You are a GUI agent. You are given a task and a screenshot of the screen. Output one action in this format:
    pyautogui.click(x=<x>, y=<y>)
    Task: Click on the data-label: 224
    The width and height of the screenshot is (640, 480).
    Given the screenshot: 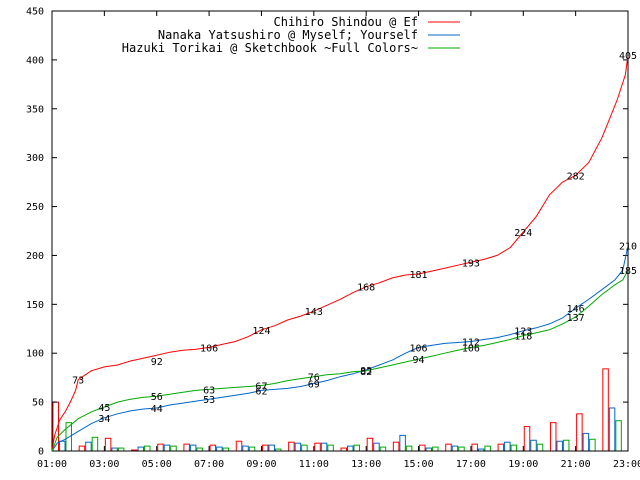 What is the action you would take?
    pyautogui.click(x=523, y=233)
    